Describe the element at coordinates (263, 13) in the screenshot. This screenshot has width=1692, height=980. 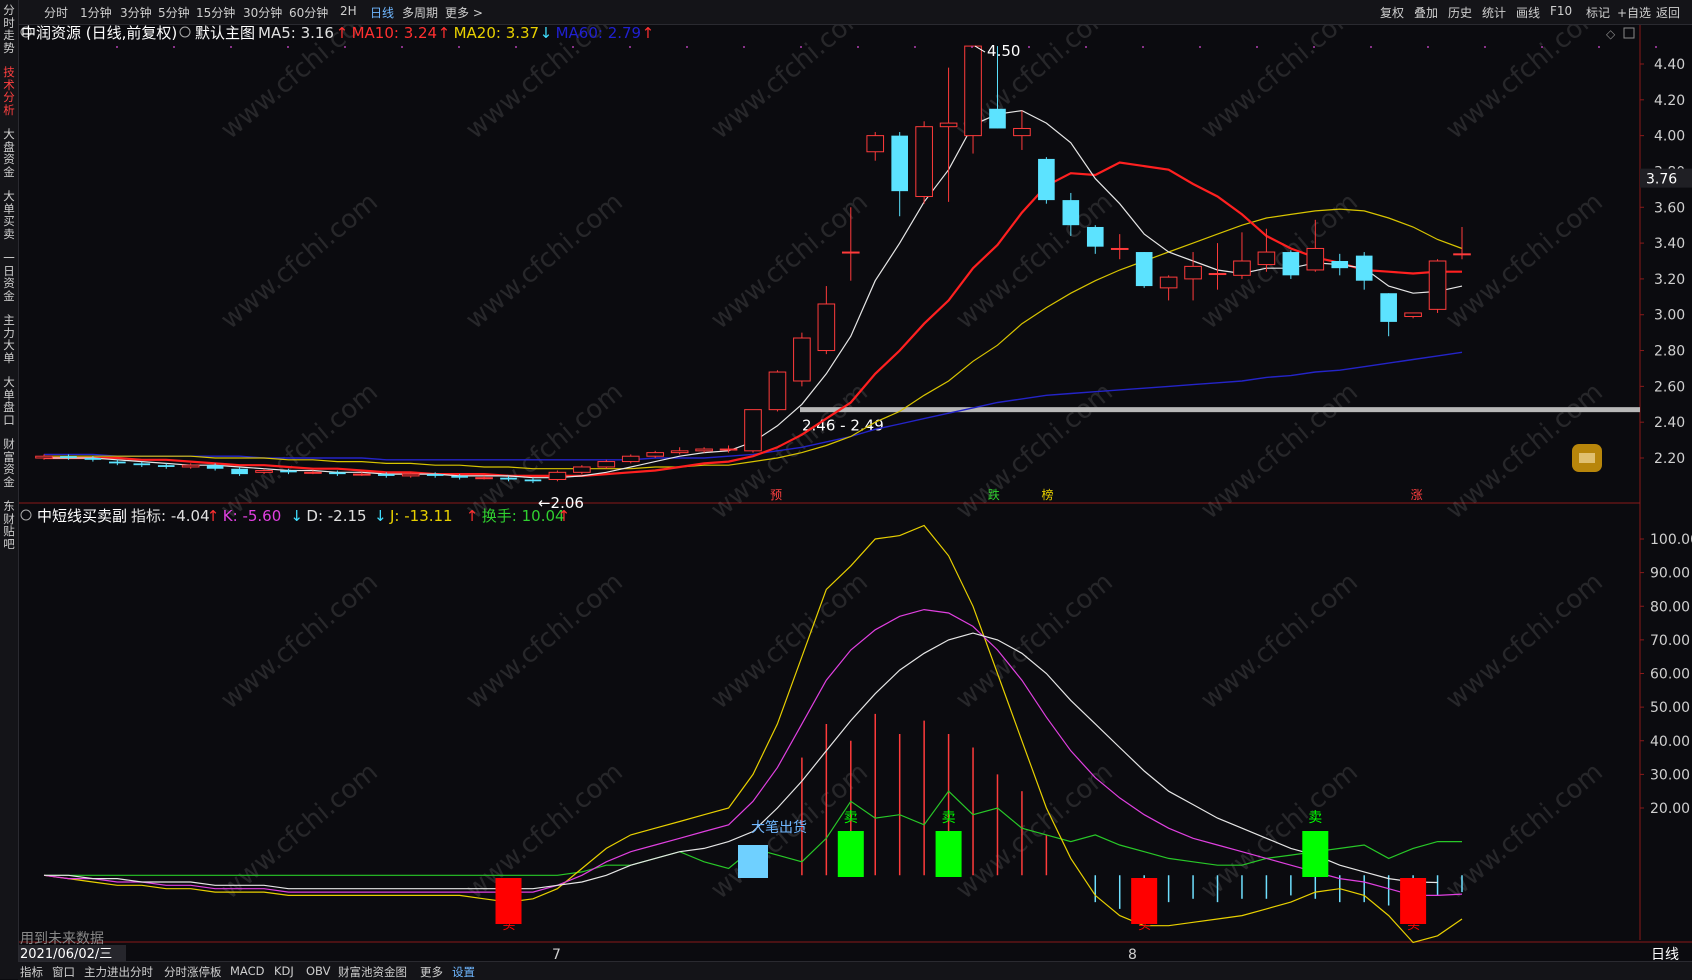
I see `period-tab-5: 30分钟` at that location.